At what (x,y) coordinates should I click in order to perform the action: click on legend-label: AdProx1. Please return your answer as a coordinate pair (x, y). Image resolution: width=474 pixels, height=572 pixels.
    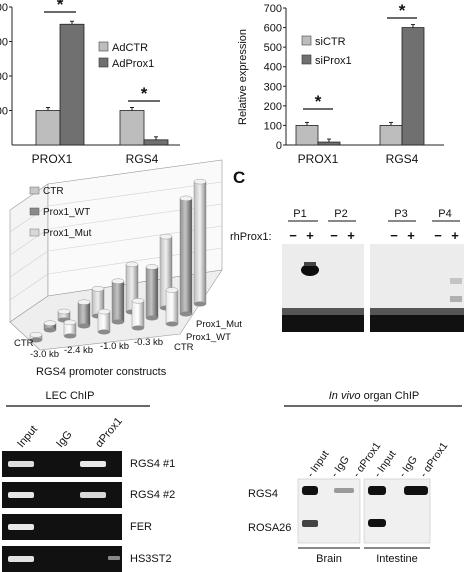
    Looking at the image, I should click on (133, 64).